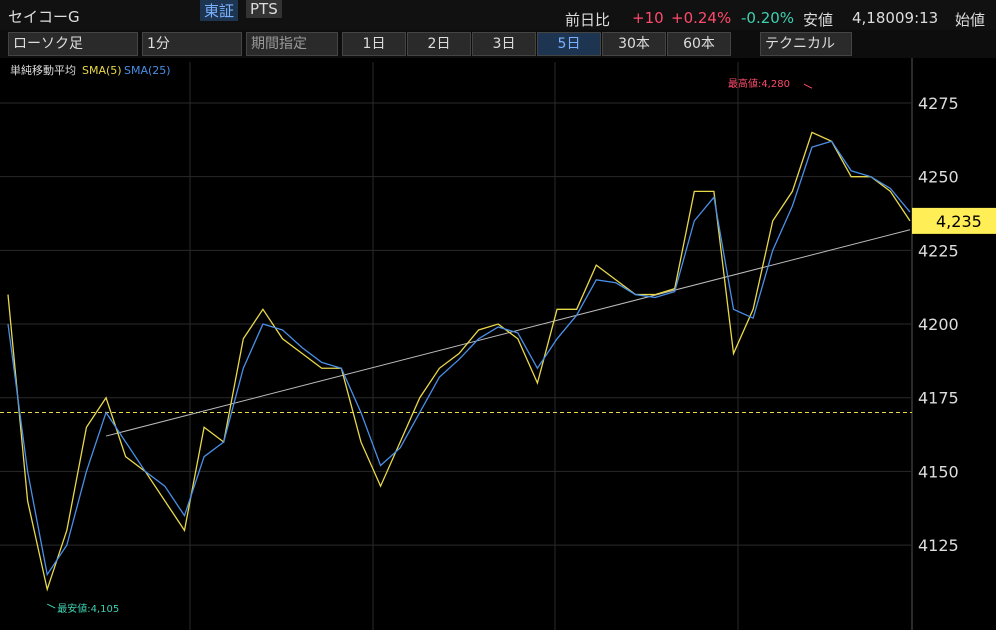 Image resolution: width=996 pixels, height=630 pixels. Describe the element at coordinates (634, 44) in the screenshot. I see `range-button: 30本` at that location.